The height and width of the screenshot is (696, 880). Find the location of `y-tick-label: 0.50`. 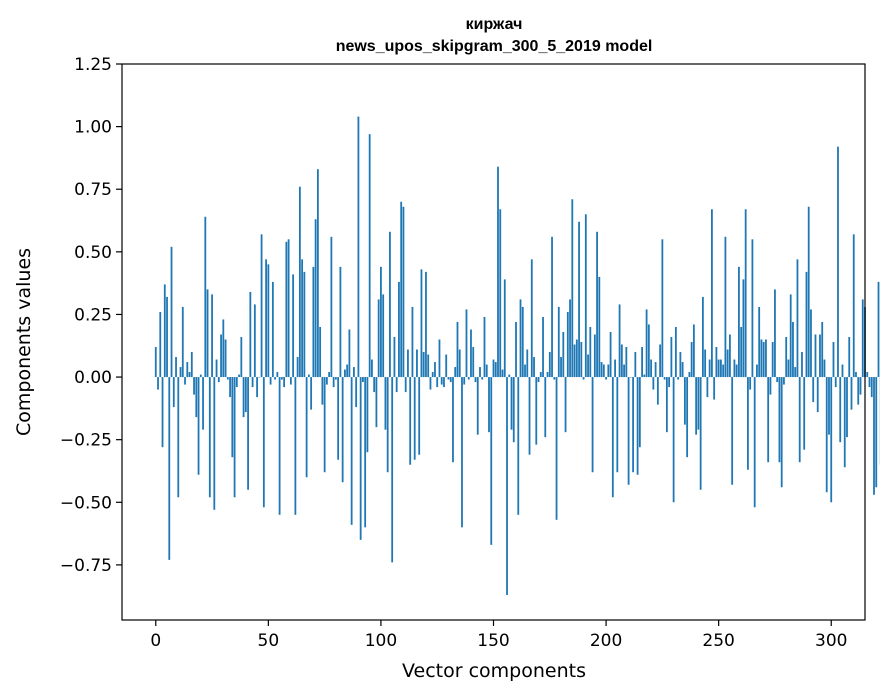

y-tick-label: 0.50 is located at coordinates (93, 253).